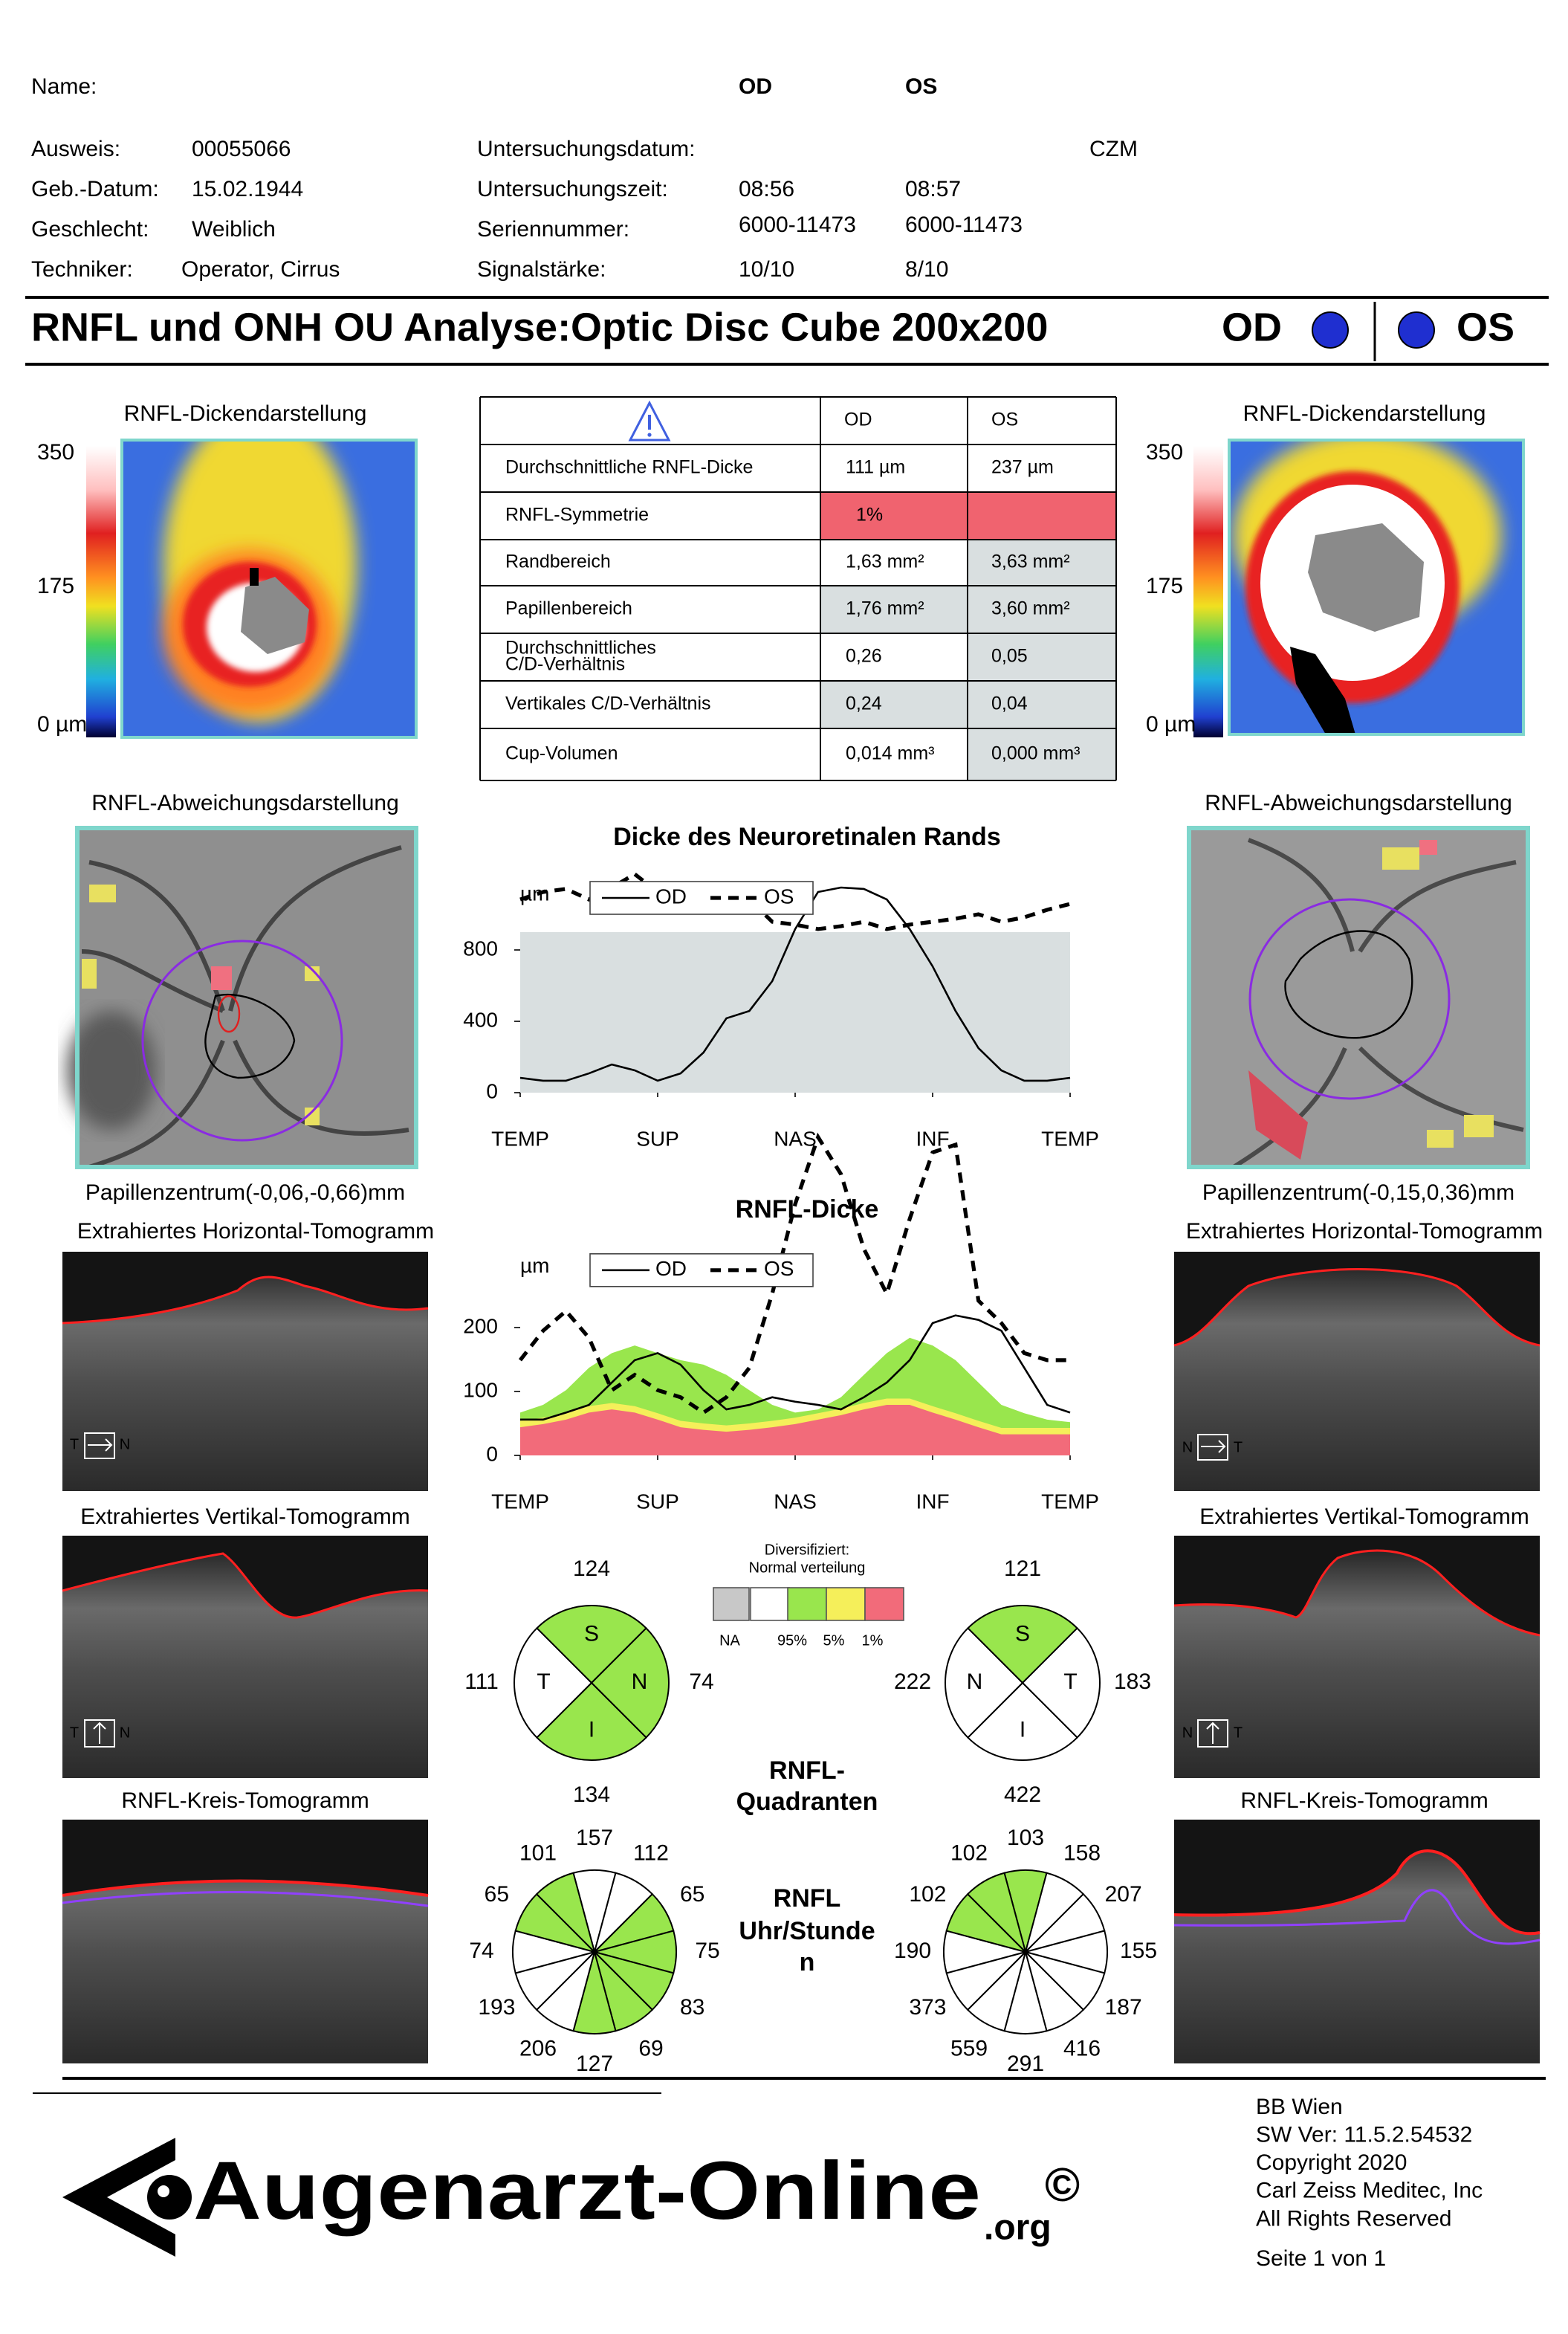 The height and width of the screenshot is (2334, 1568). I want to click on clock-value: 74, so click(481, 1951).